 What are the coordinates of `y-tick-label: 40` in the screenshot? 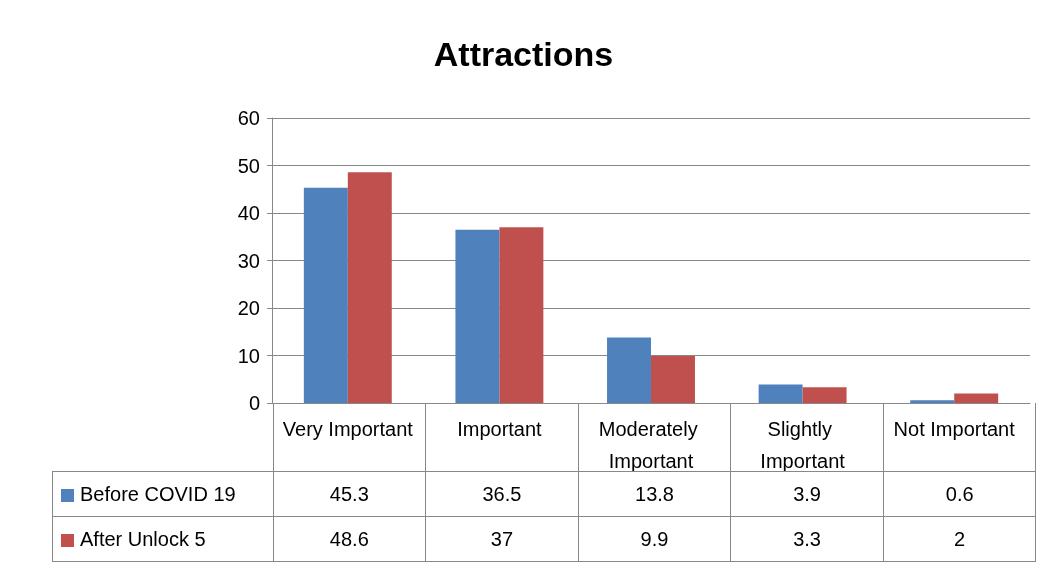 It's located at (248, 213).